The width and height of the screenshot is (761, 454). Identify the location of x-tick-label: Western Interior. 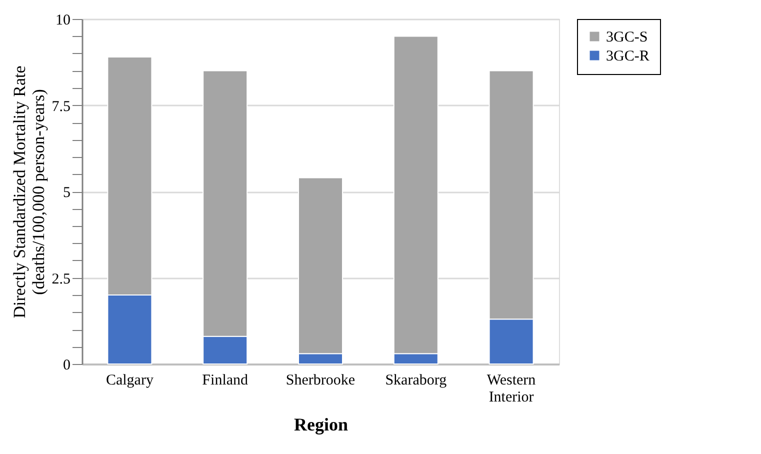
(511, 389).